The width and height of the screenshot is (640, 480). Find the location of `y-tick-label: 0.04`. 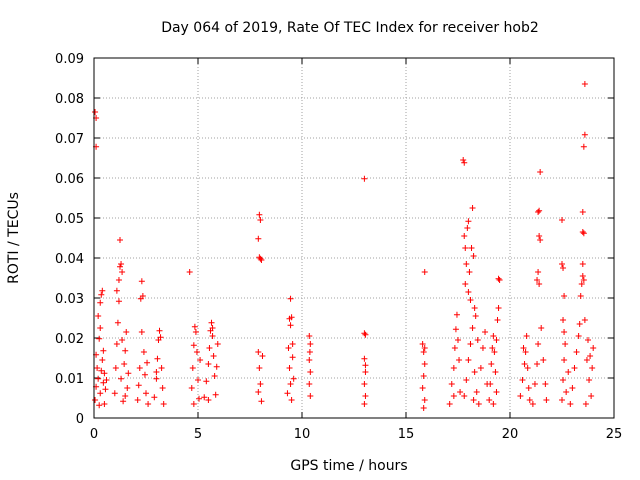

y-tick-label: 0.04 is located at coordinates (69, 259).